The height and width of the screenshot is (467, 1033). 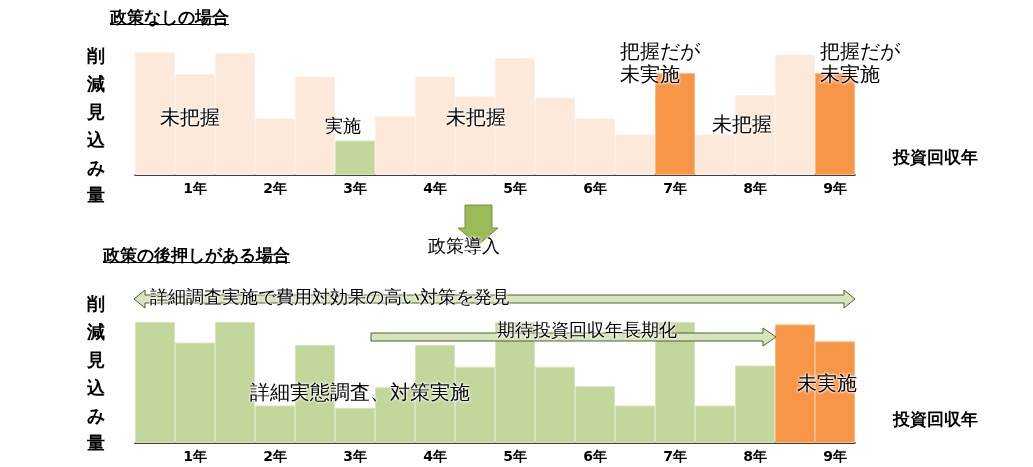 What do you see at coordinates (169, 17) in the screenshot?
I see `chart-title: 政策なしの場合` at bounding box center [169, 17].